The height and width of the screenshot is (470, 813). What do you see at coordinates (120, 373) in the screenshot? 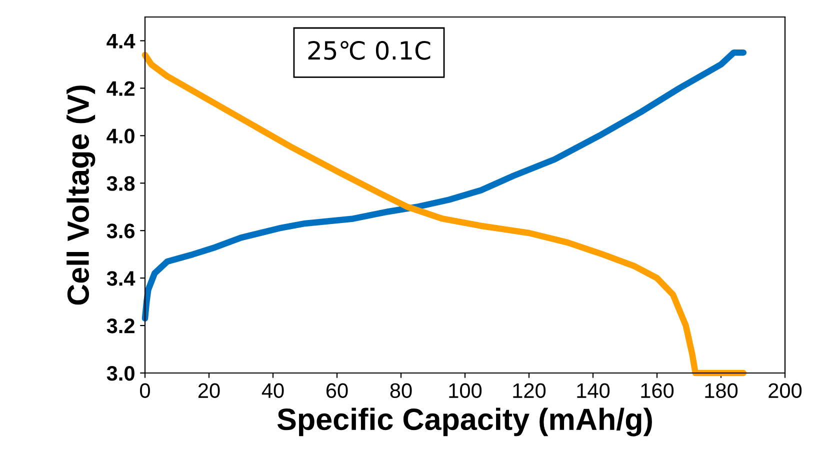
I see `y-tick-label: 3.0` at bounding box center [120, 373].